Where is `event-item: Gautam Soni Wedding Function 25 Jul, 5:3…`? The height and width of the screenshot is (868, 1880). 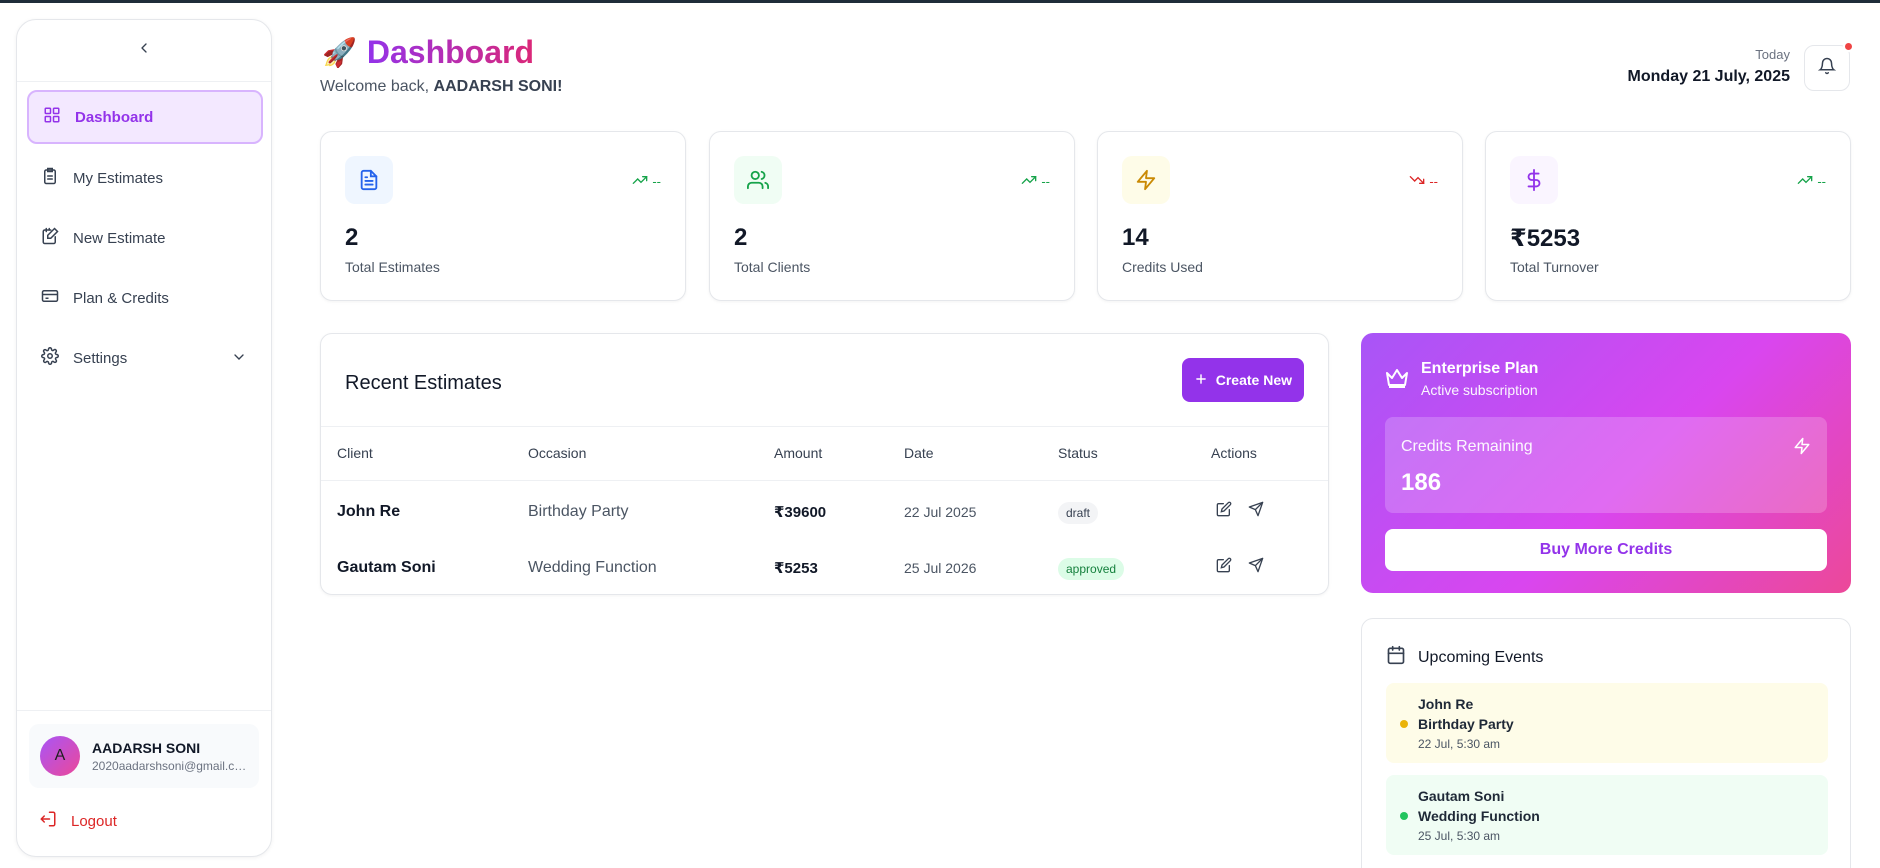 event-item: Gautam Soni Wedding Function 25 Jul, 5:3… is located at coordinates (1607, 815).